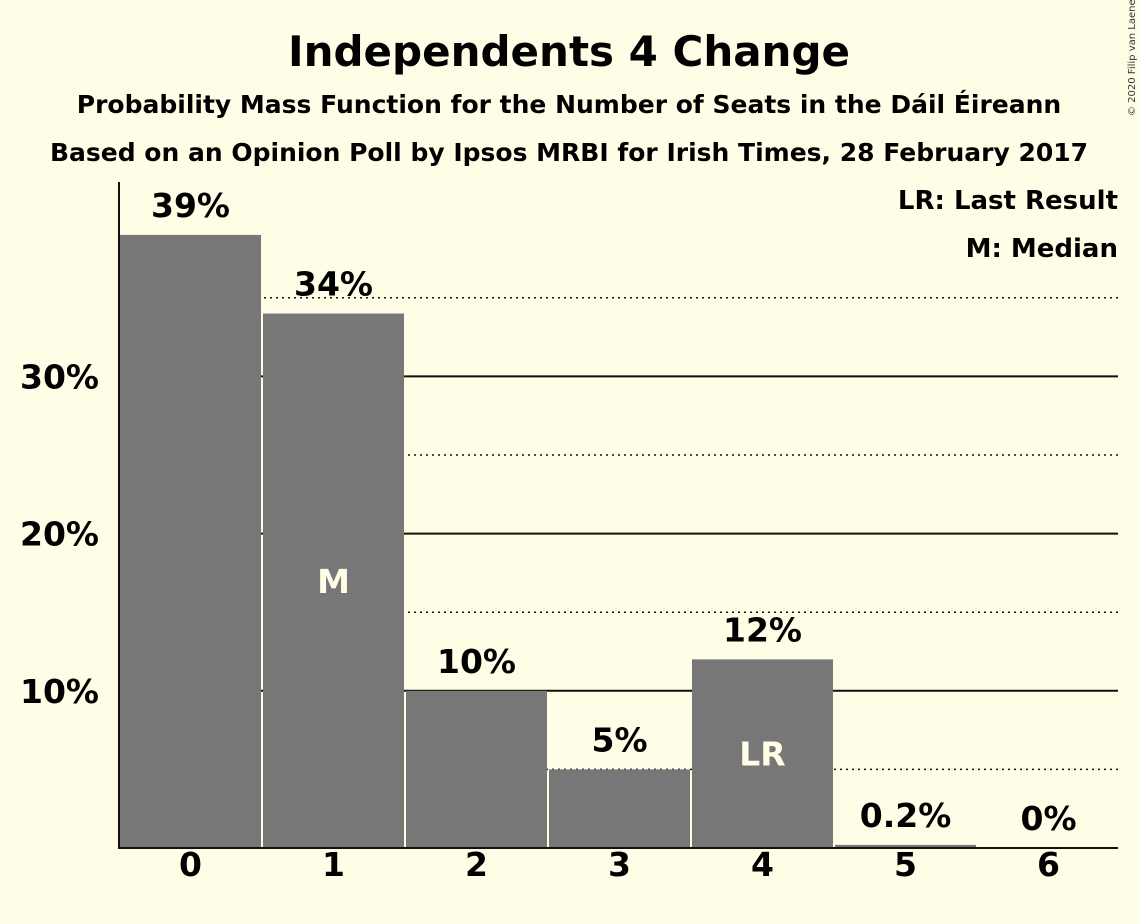 This screenshot has width=1139, height=924. What do you see at coordinates (476, 864) in the screenshot?
I see `x-tick-label: 2` at bounding box center [476, 864].